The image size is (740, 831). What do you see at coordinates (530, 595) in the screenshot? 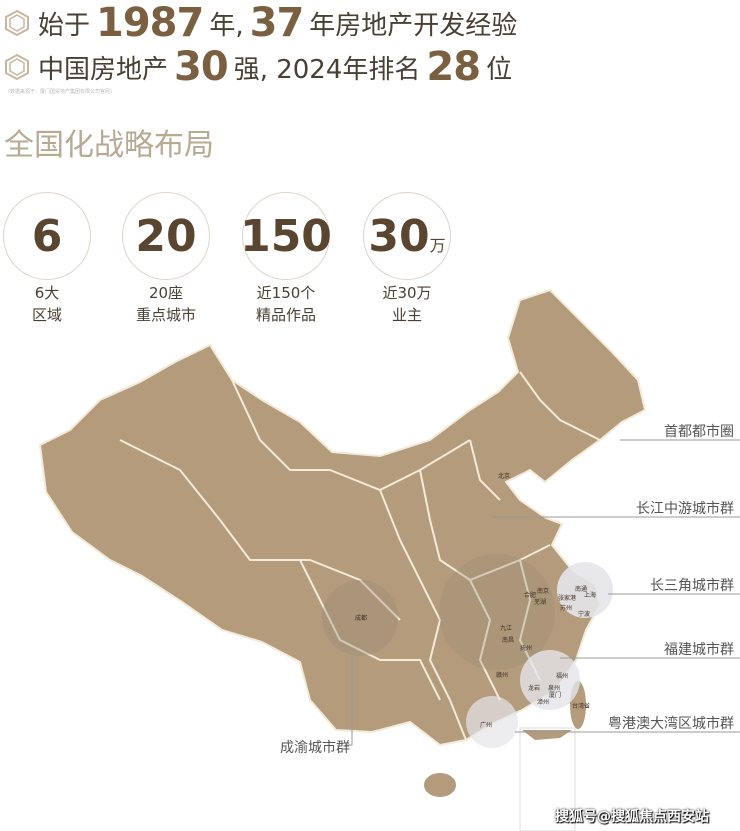
I see `city-label: 合肥` at bounding box center [530, 595].